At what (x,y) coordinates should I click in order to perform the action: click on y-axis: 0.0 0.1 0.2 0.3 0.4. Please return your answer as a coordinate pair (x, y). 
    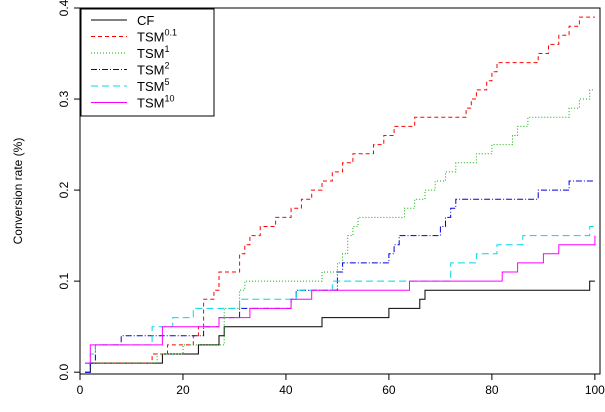
    Looking at the image, I should click on (69, 190).